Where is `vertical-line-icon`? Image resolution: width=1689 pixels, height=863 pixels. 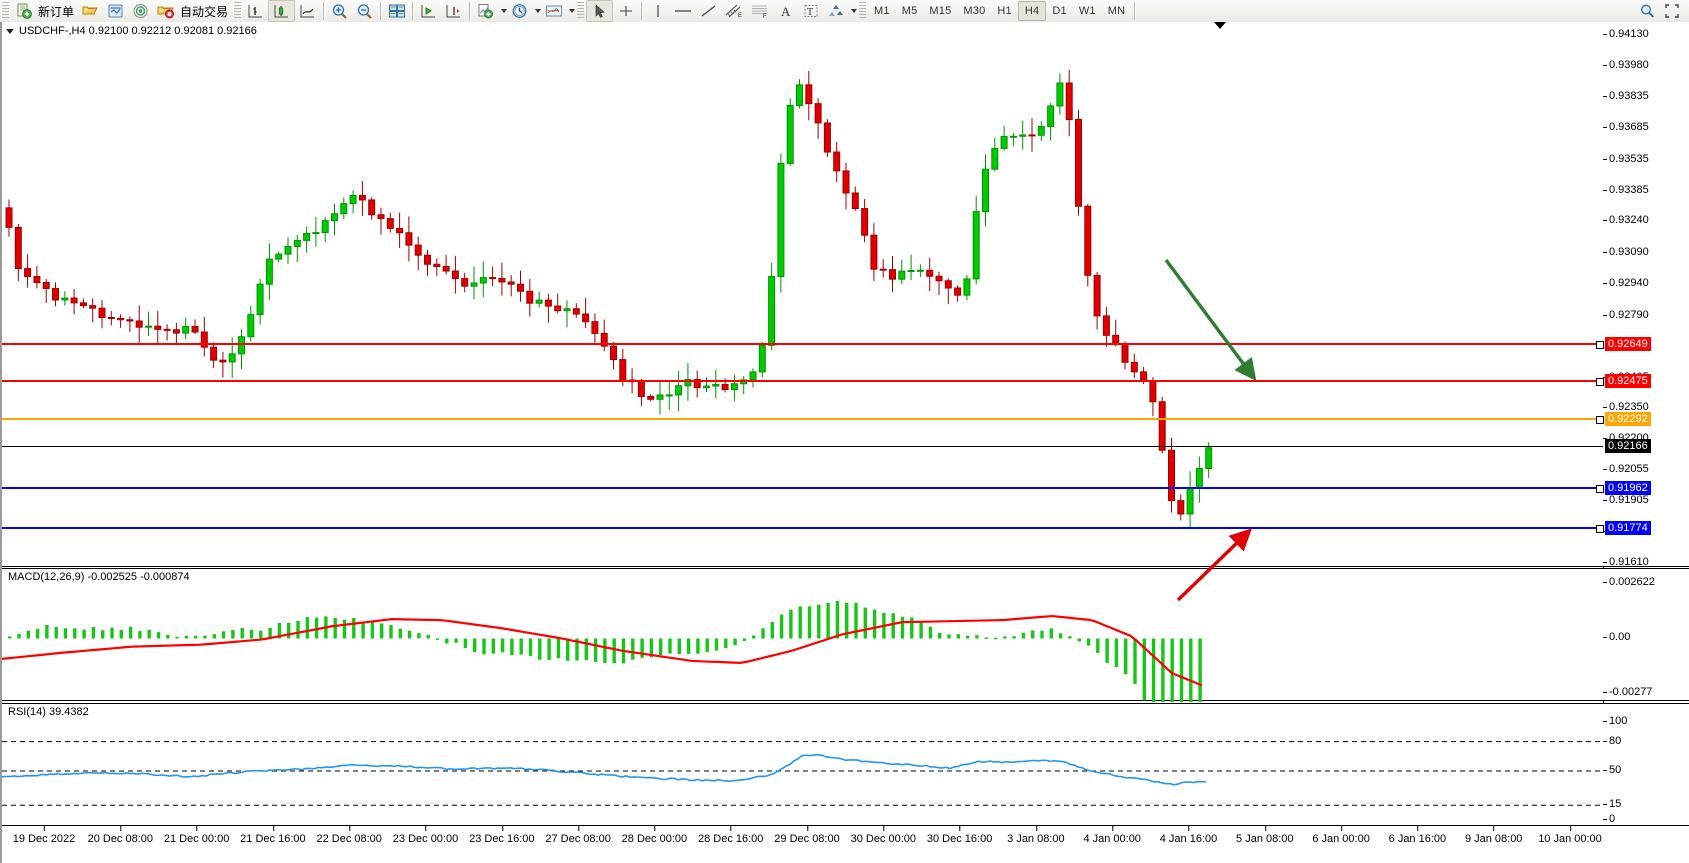
vertical-line-icon is located at coordinates (657, 11).